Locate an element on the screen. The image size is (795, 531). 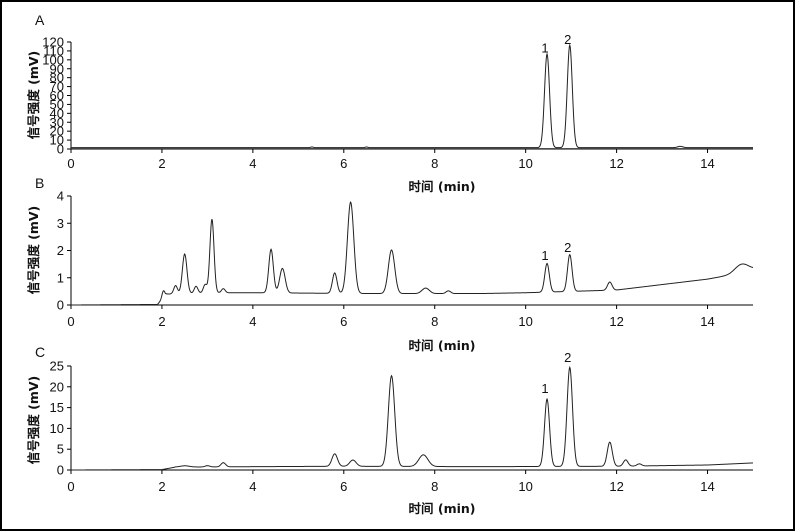
y-tick-label: 1 is located at coordinates (60, 277).